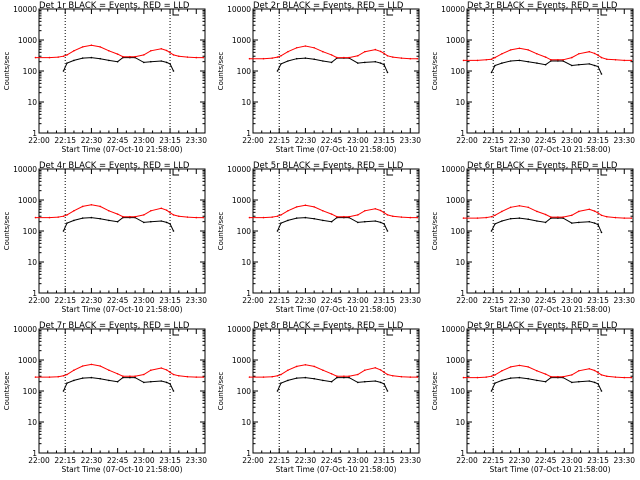 The height and width of the screenshot is (480, 640). What do you see at coordinates (598, 460) in the screenshot?
I see `x-tick-label: 23:15` at bounding box center [598, 460].